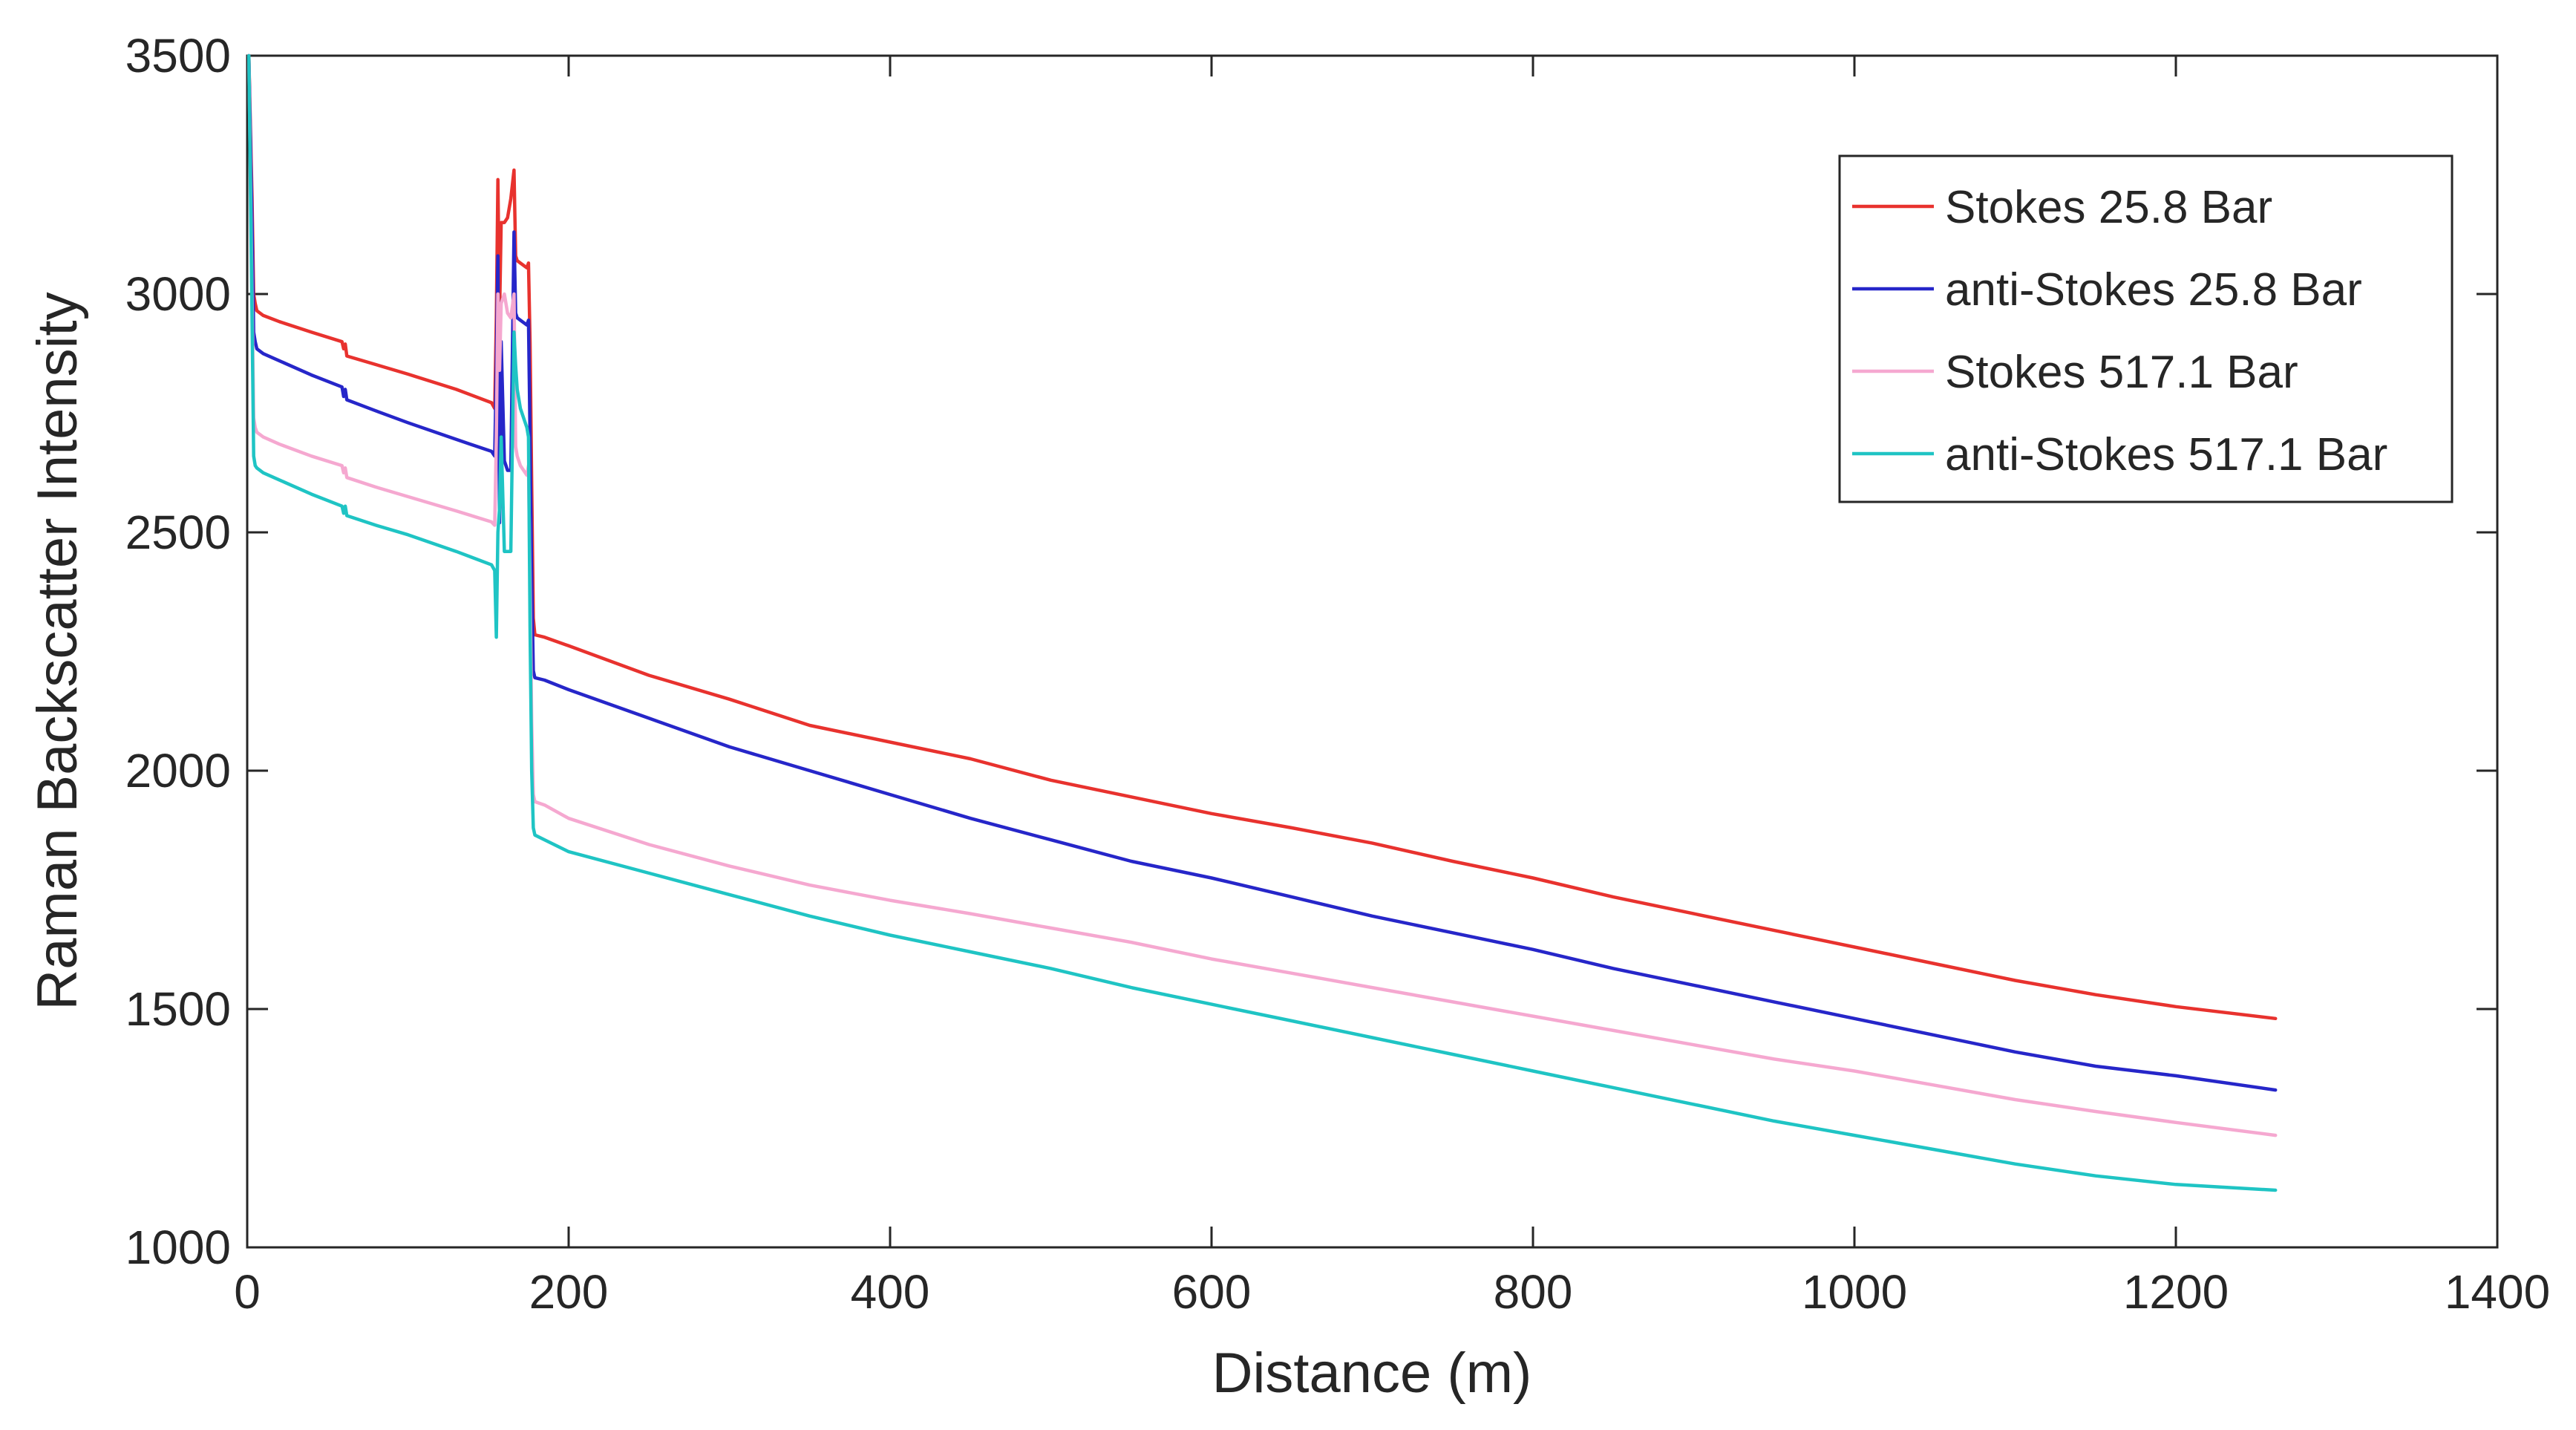 This screenshot has width=2576, height=1430. Describe the element at coordinates (1855, 1292) in the screenshot. I see `x-tick-label: 1000` at that location.